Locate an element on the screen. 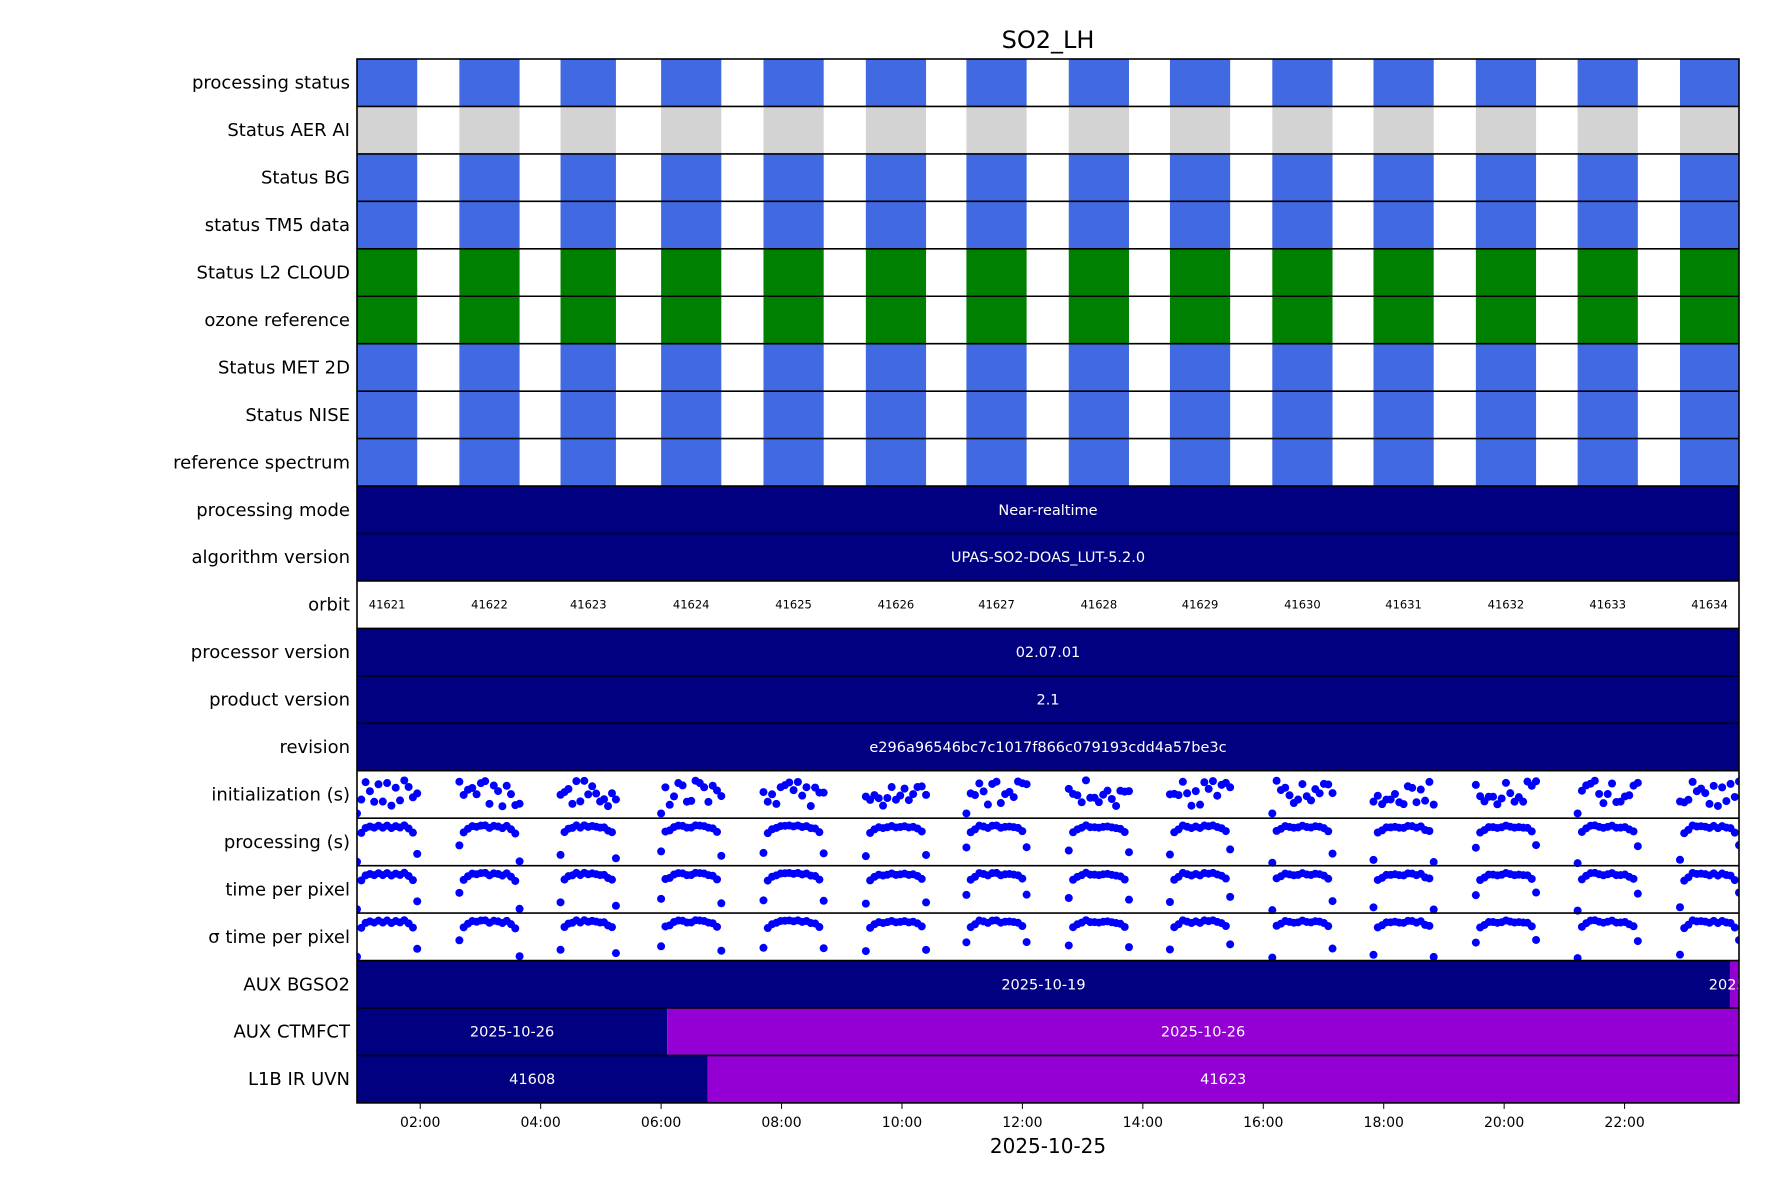  orbit-label: 41629 is located at coordinates (1200, 605).